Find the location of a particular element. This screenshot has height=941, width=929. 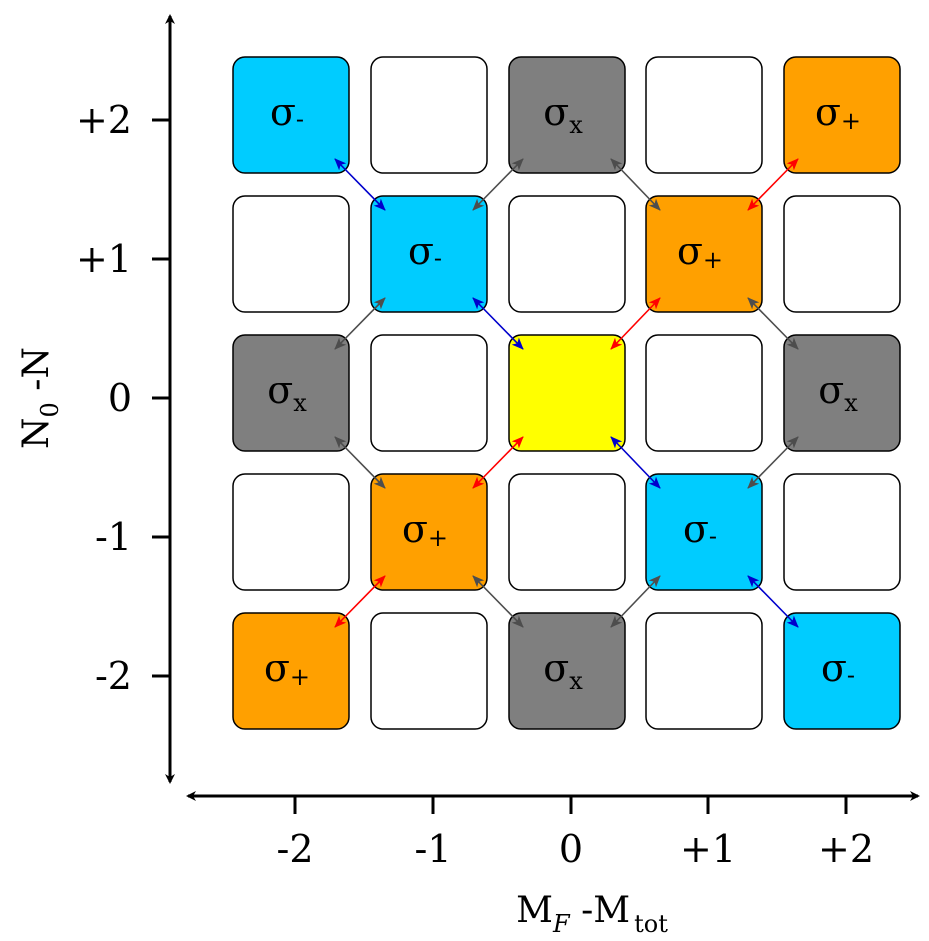

x-axis-title: MF -M tot is located at coordinates (592, 914).